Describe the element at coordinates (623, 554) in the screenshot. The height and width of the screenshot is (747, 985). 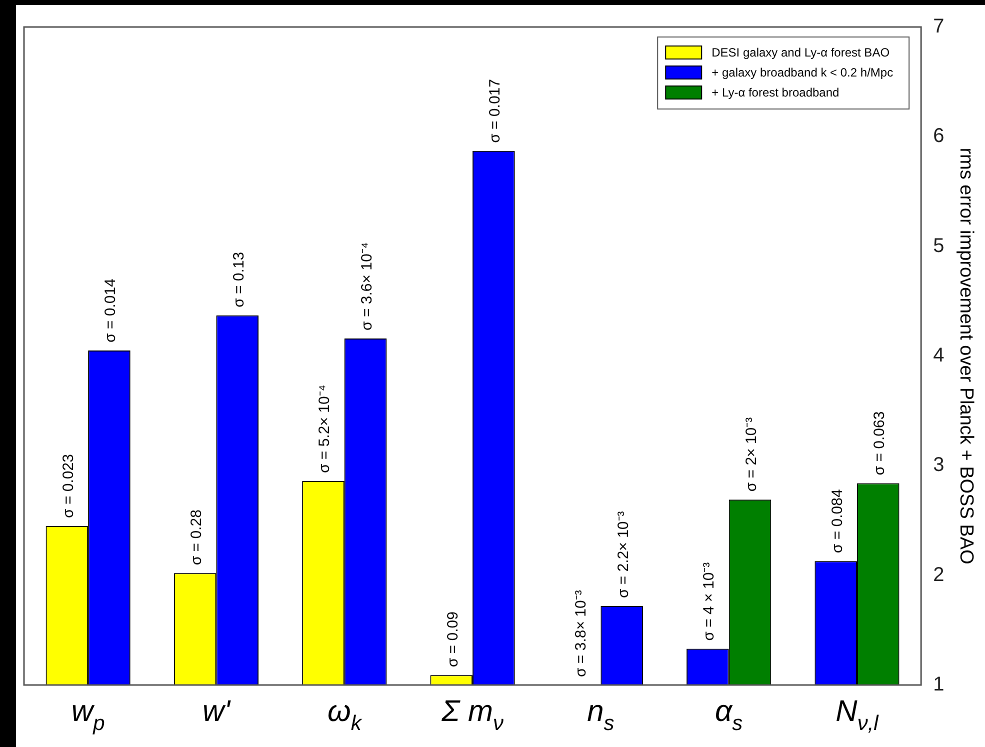
I see `annotation: σ = 2.2× 10⁻³` at that location.